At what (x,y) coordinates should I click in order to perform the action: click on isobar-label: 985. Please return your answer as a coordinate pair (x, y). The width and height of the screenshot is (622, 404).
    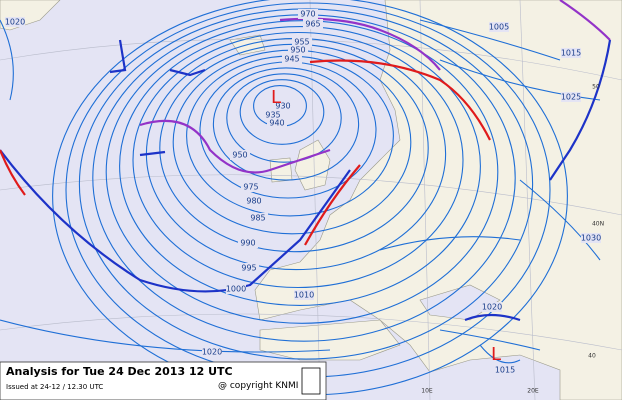
    Looking at the image, I should click on (257, 218).